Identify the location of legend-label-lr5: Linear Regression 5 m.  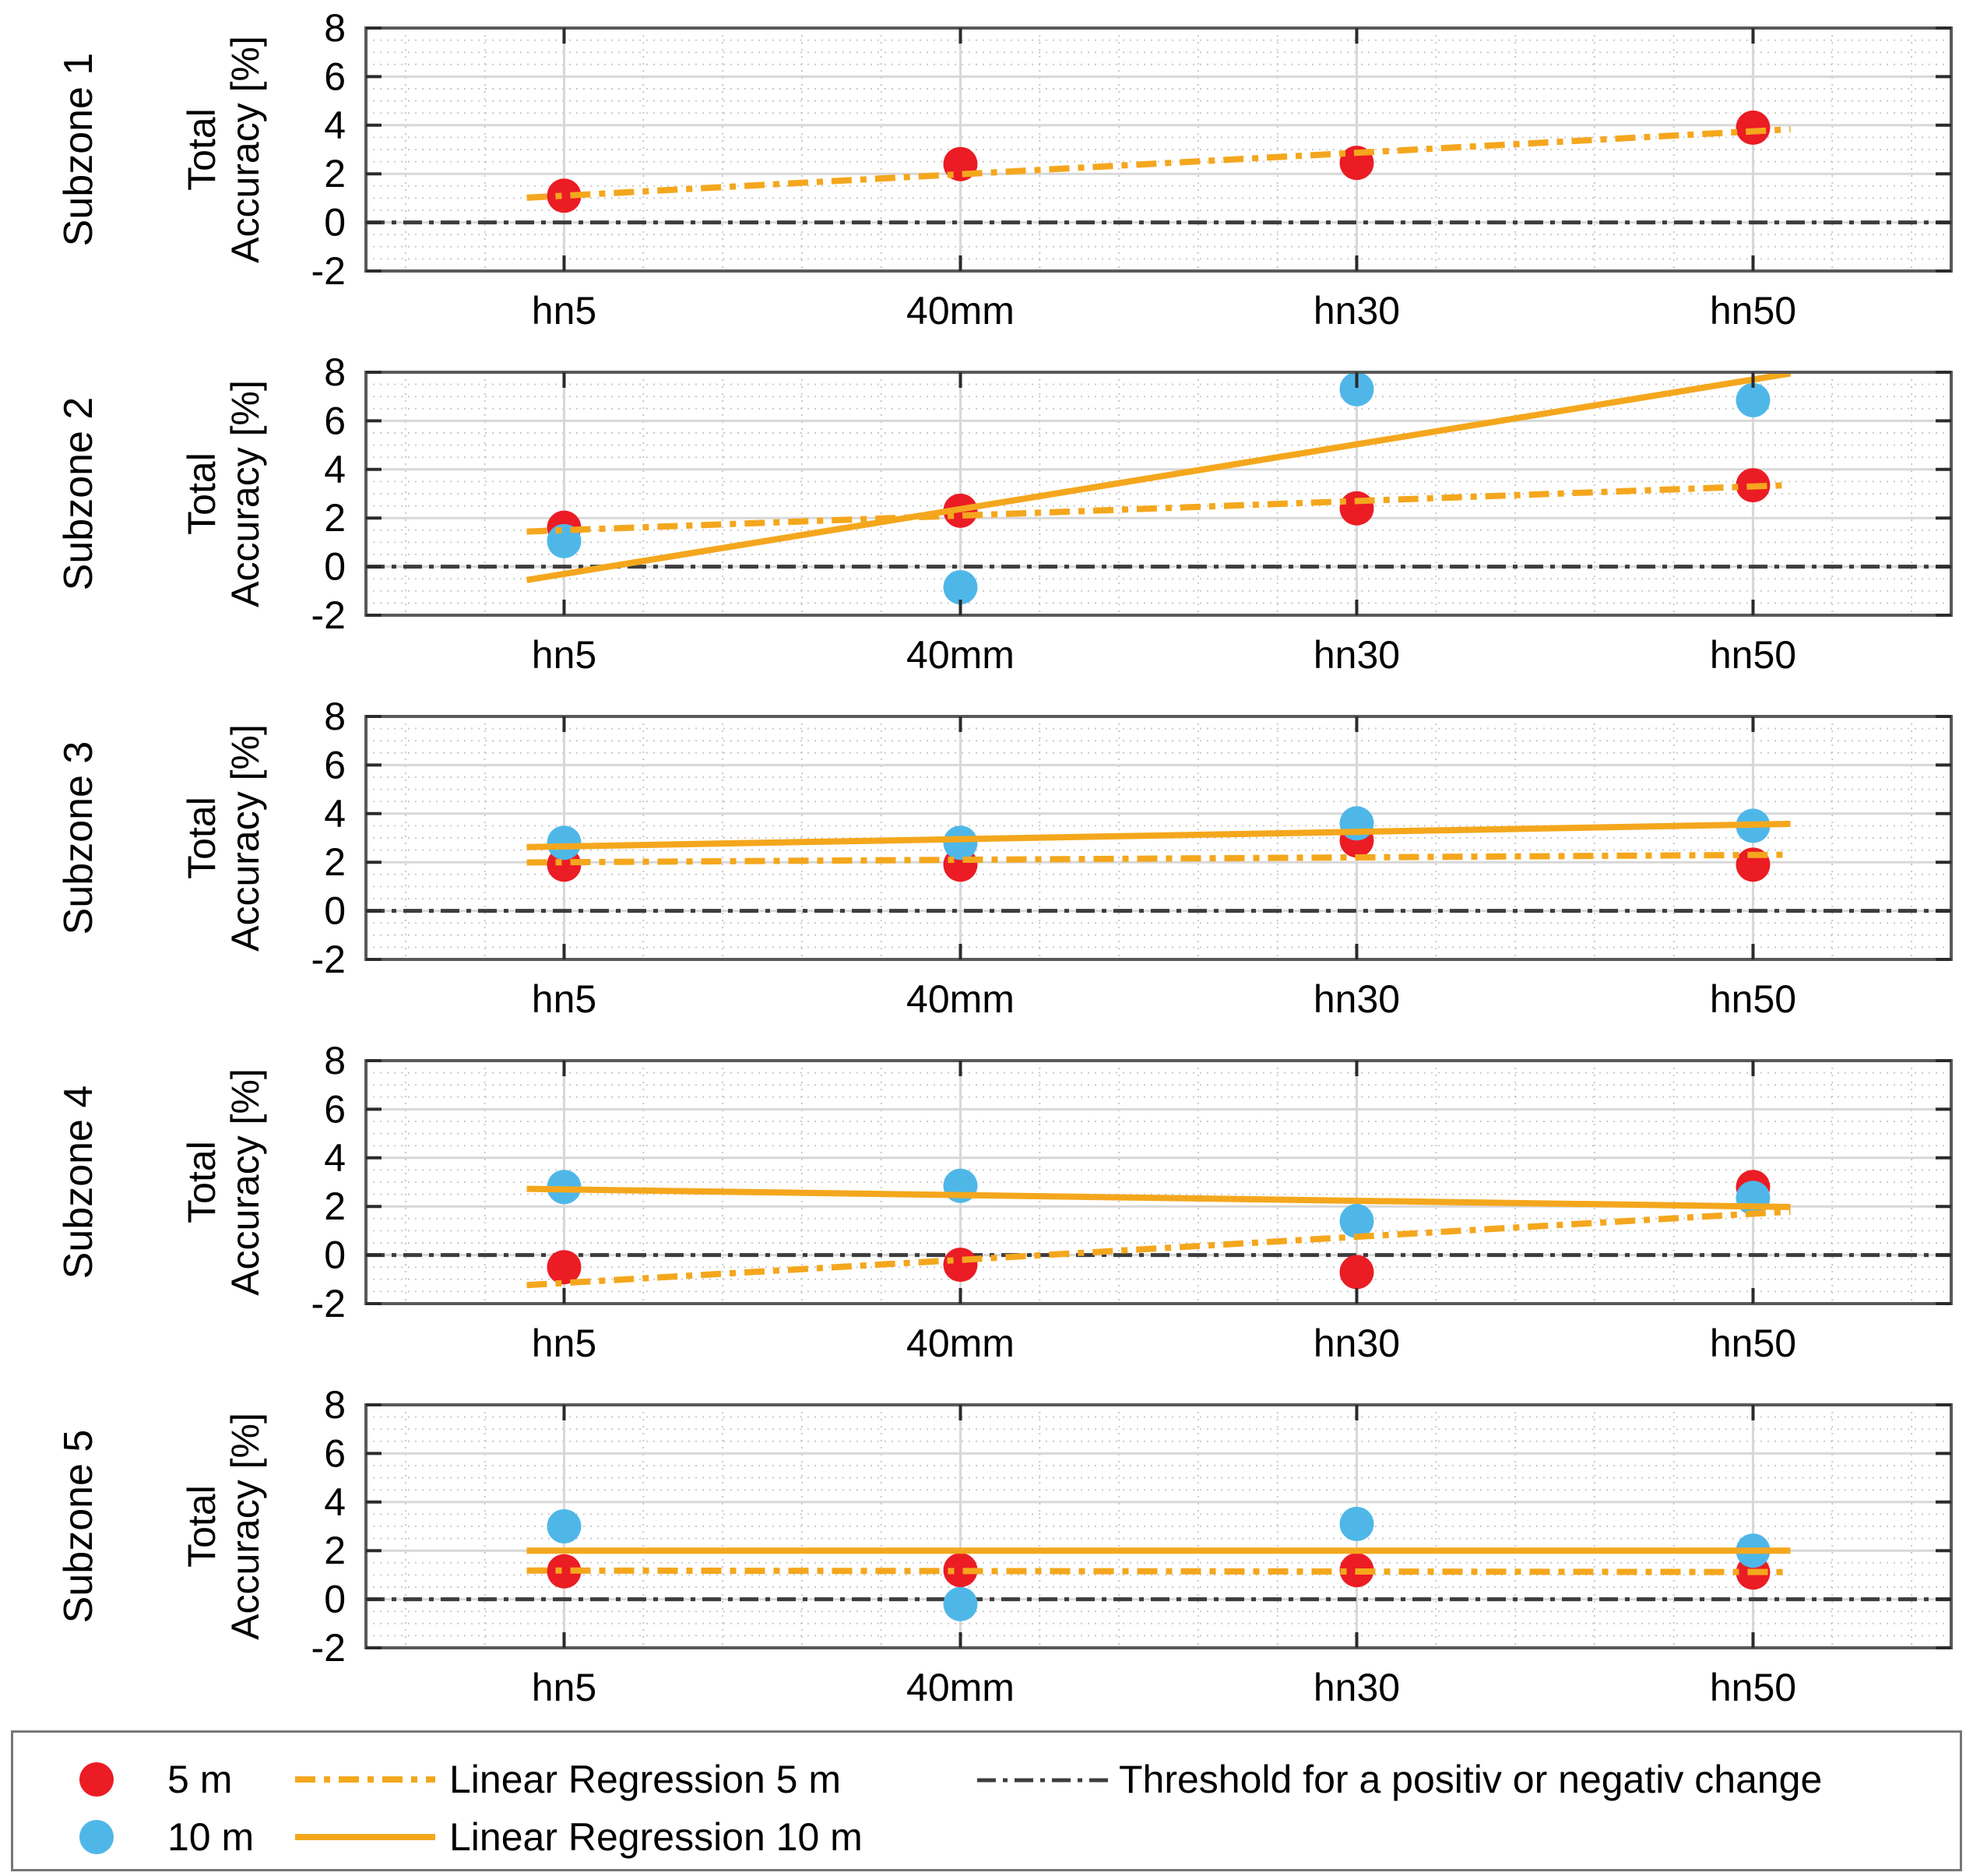
(646, 1779).